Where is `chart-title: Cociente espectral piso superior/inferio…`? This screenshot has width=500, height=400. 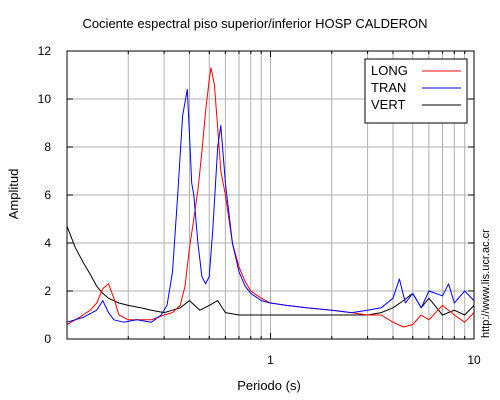
chart-title: Cociente espectral piso superior/inferio… is located at coordinates (254, 23).